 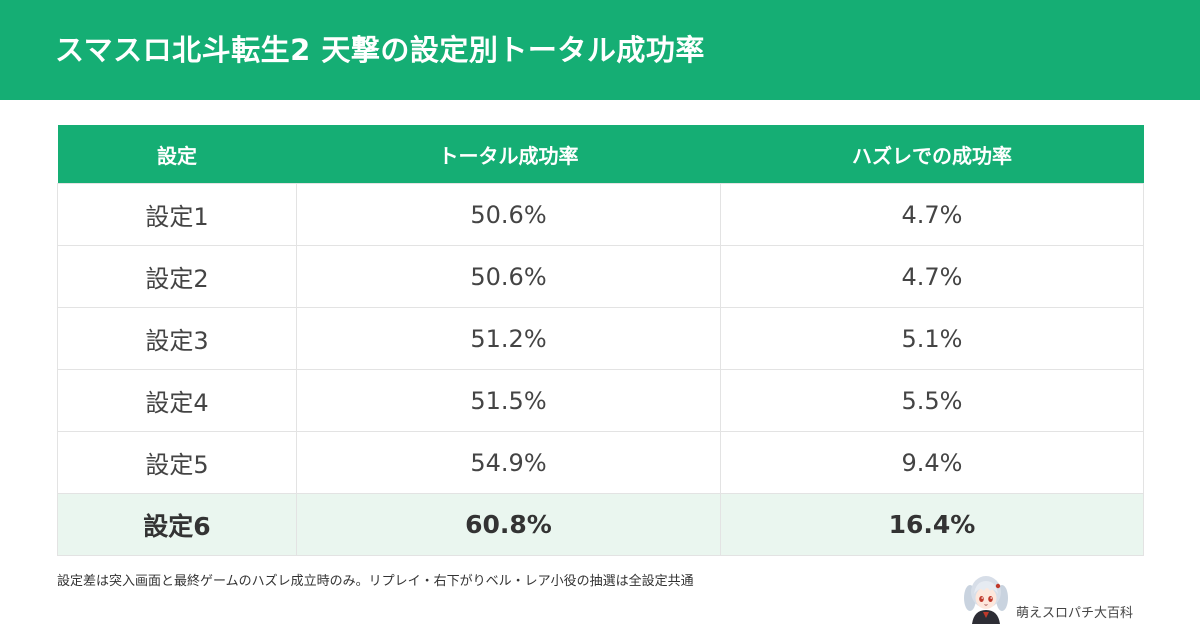 What do you see at coordinates (177, 338) in the screenshot?
I see `cell-setting: 設定3` at bounding box center [177, 338].